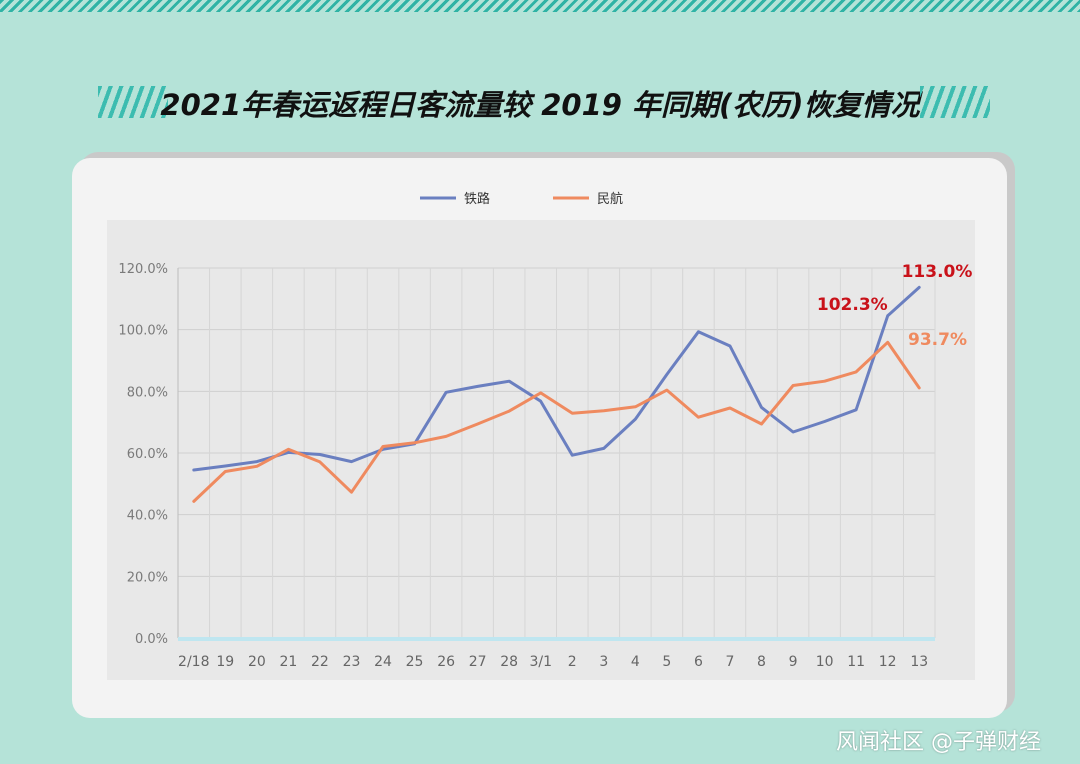 The width and height of the screenshot is (1080, 764). I want to click on x-tick-label: 5, so click(666, 662).